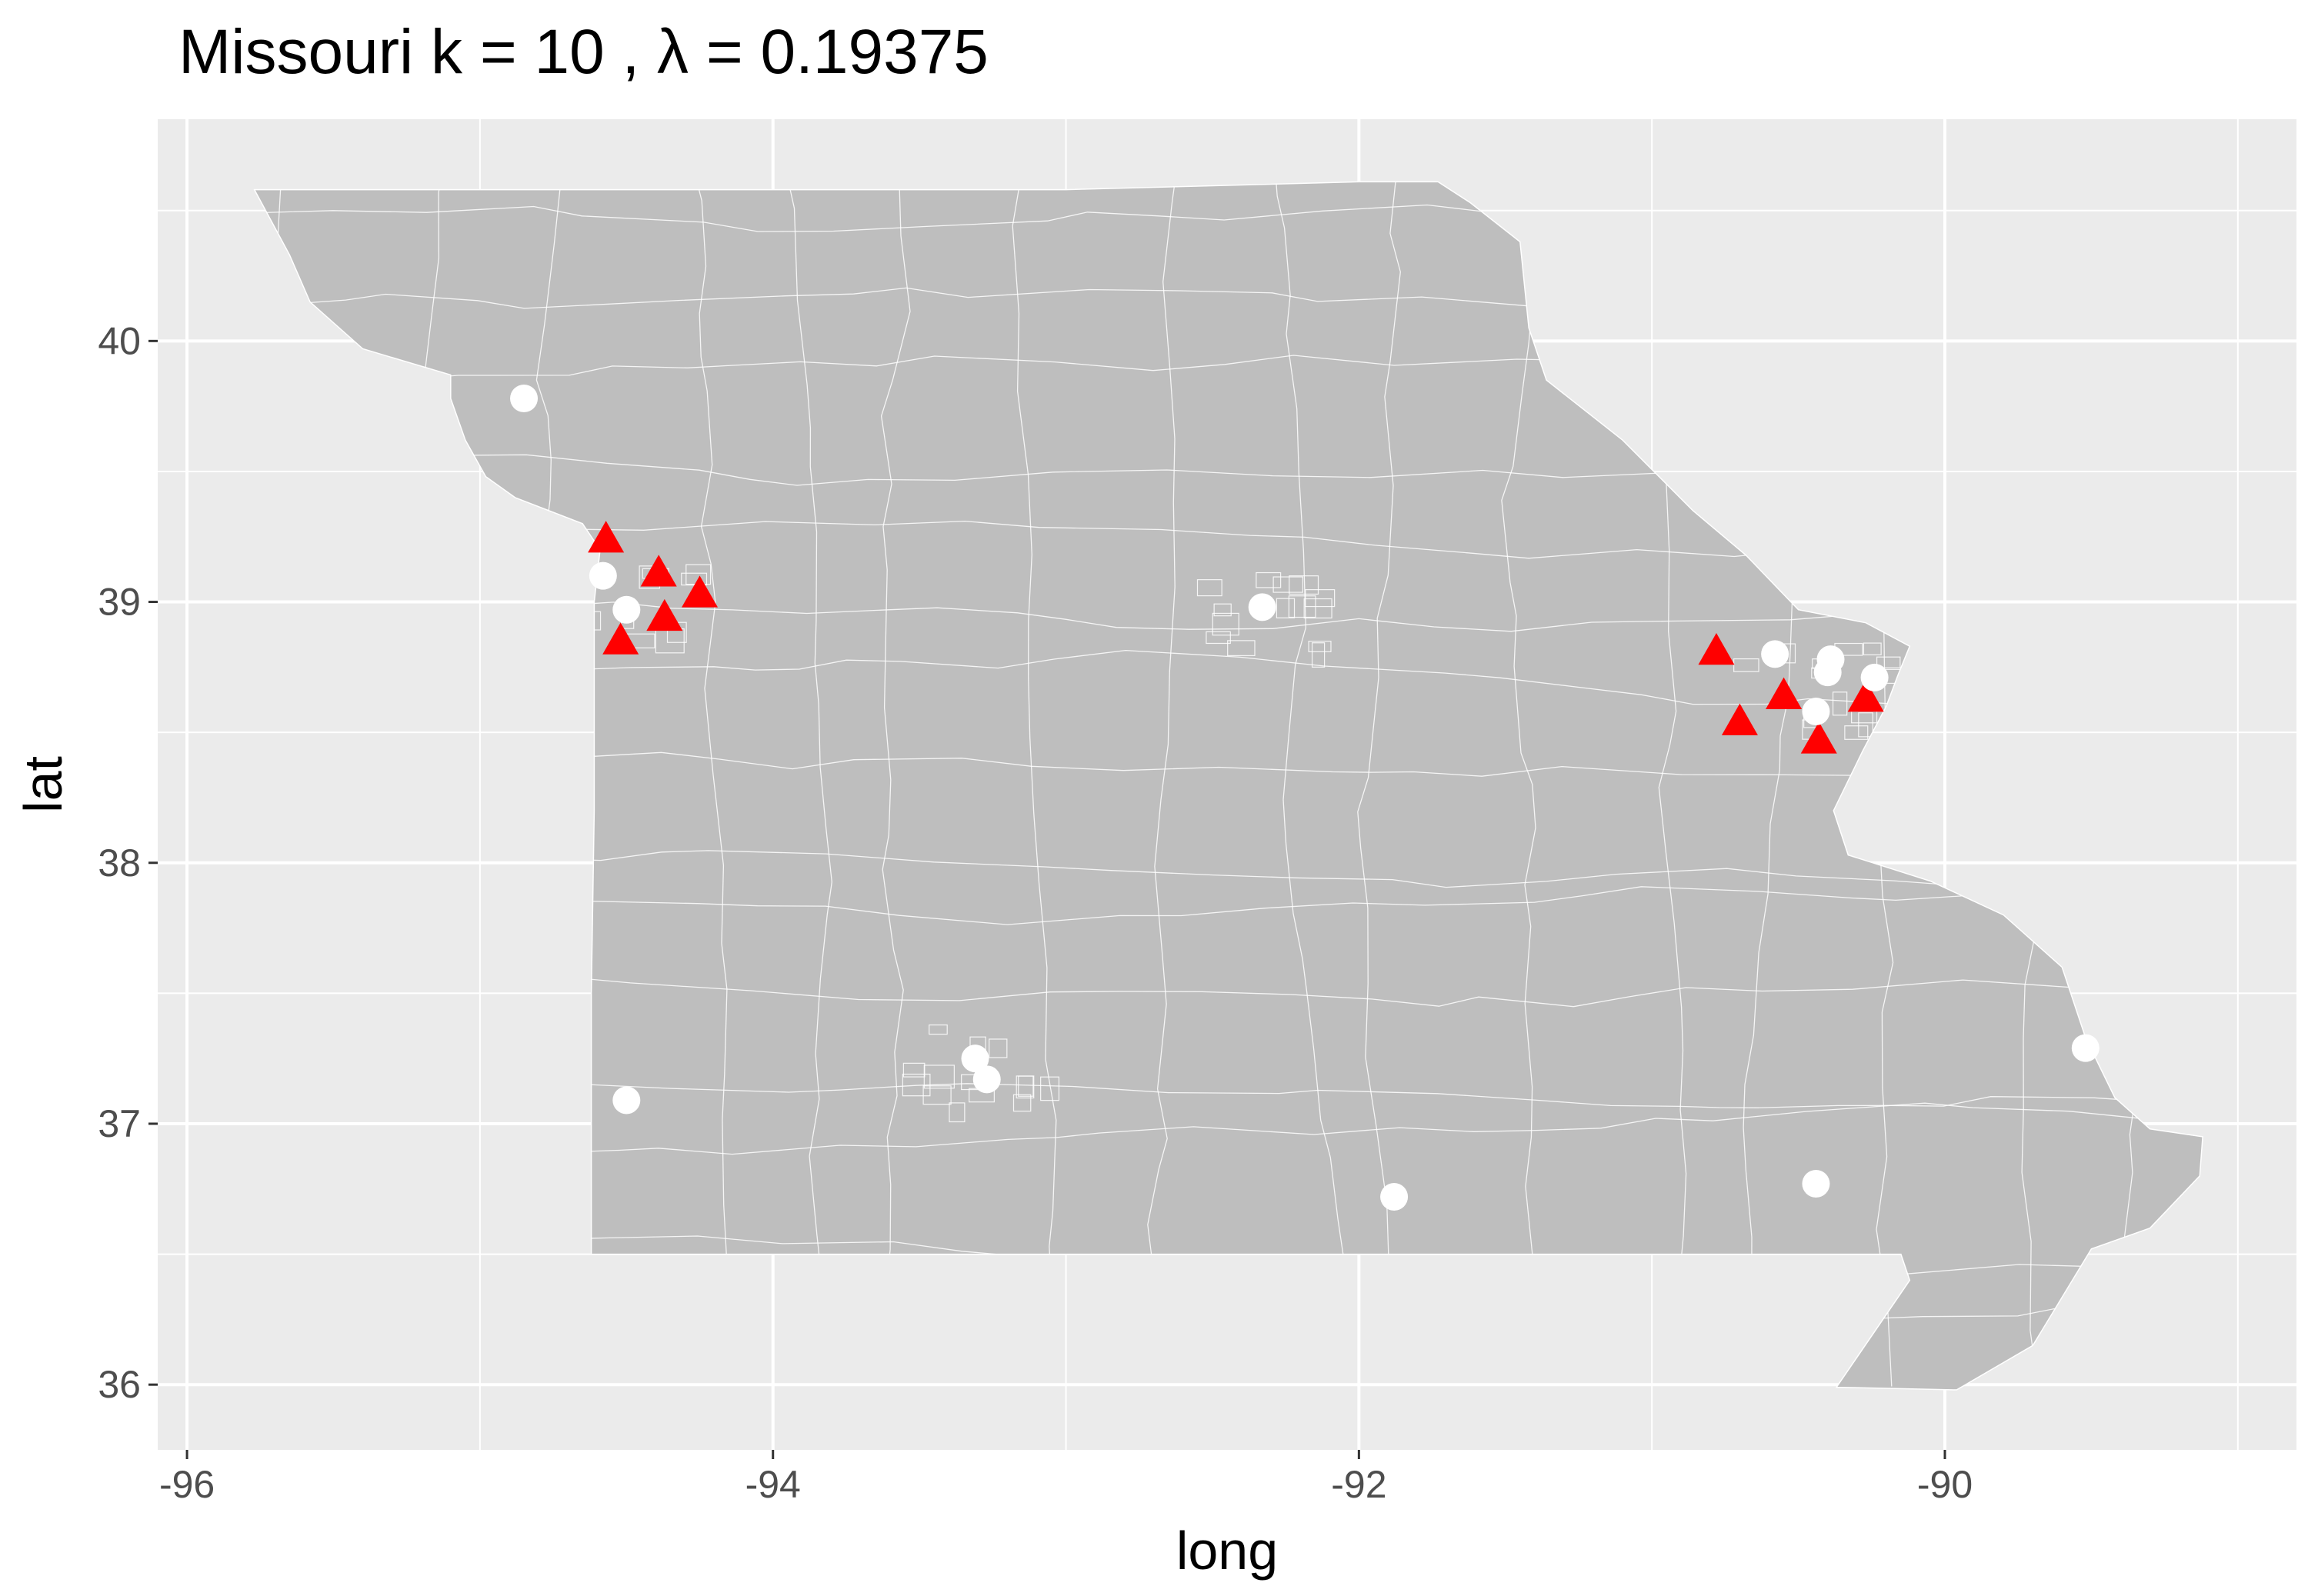 The height and width of the screenshot is (1596, 2308). What do you see at coordinates (1945, 1484) in the screenshot?
I see `x-tick-label: -90` at bounding box center [1945, 1484].